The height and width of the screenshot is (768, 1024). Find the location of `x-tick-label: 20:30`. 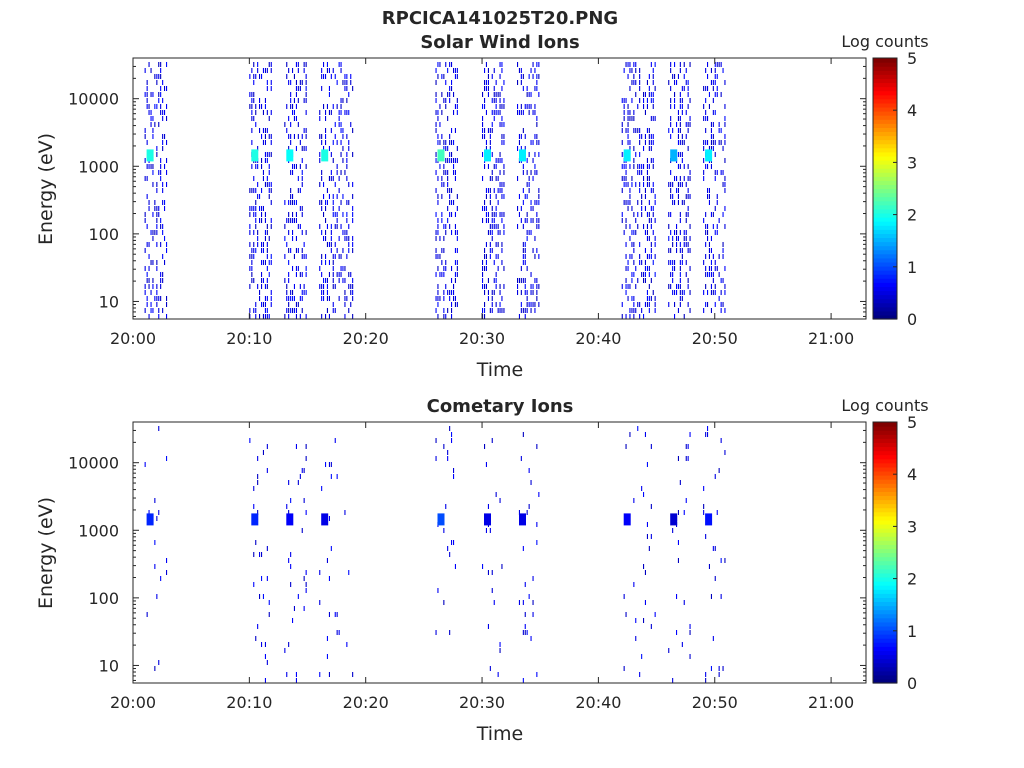

x-tick-label: 20:30 is located at coordinates (482, 702).